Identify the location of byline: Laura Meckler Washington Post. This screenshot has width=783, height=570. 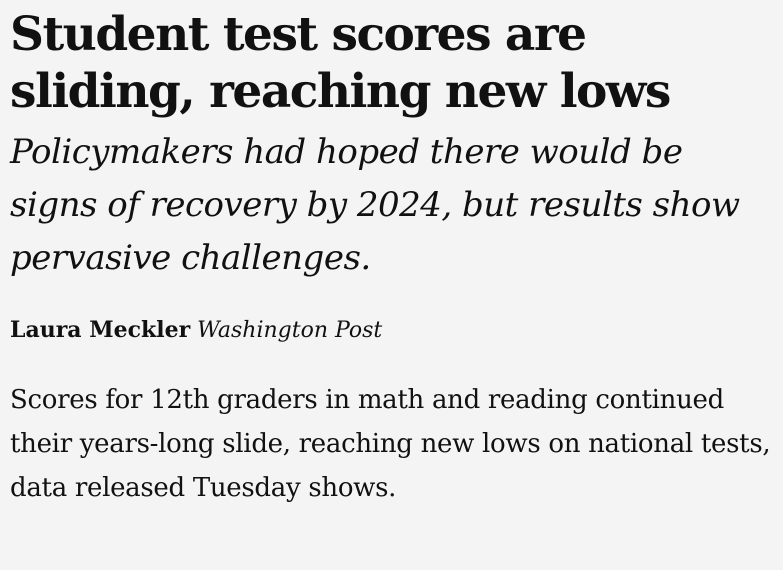
(391, 330).